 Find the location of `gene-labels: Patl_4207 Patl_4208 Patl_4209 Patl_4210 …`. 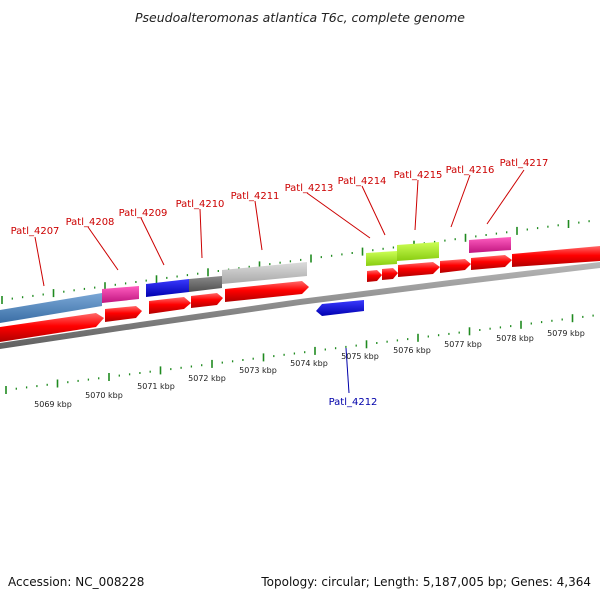

gene-labels: Patl_4207 Patl_4208 Patl_4209 Patl_4210 … is located at coordinates (280, 197).